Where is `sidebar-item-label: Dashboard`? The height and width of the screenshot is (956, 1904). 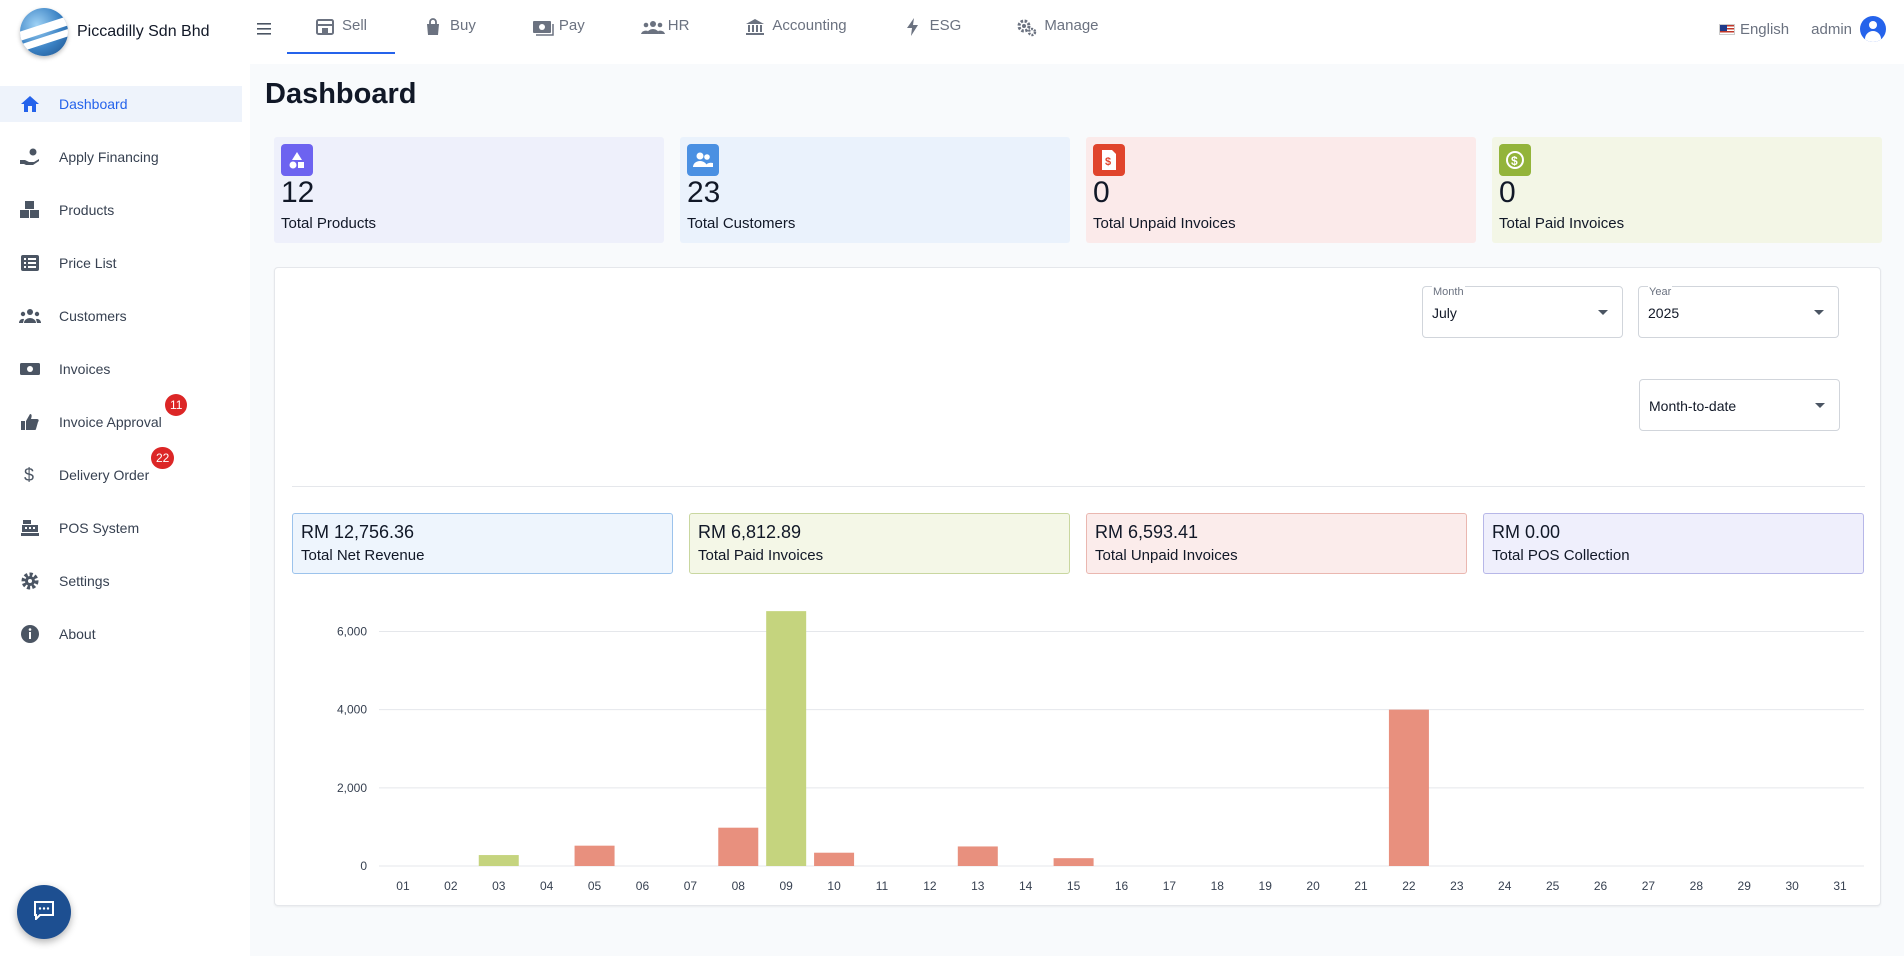
sidebar-item-label: Dashboard is located at coordinates (93, 104).